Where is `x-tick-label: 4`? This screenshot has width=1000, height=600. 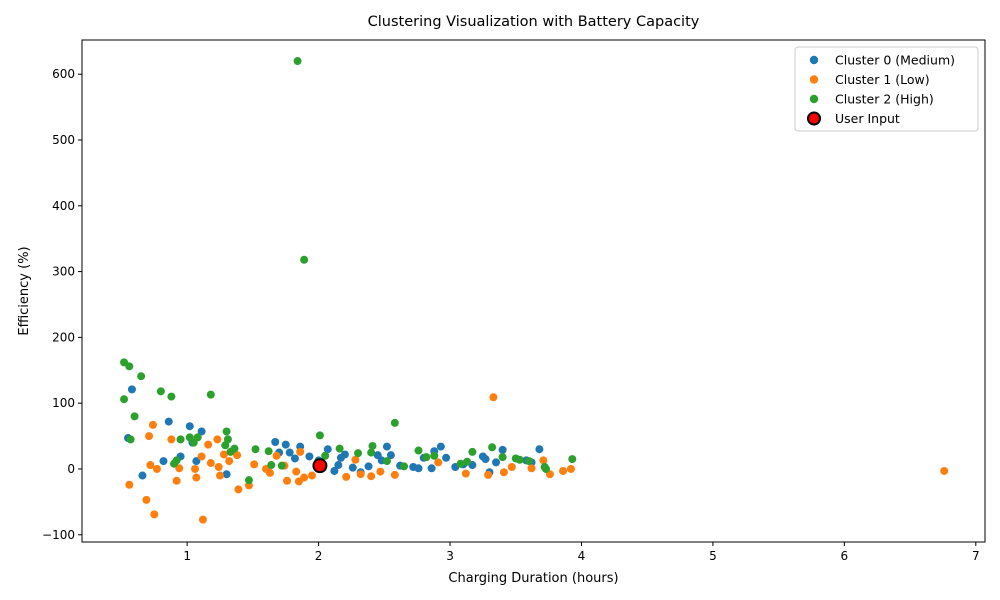
x-tick-label: 4 is located at coordinates (582, 556).